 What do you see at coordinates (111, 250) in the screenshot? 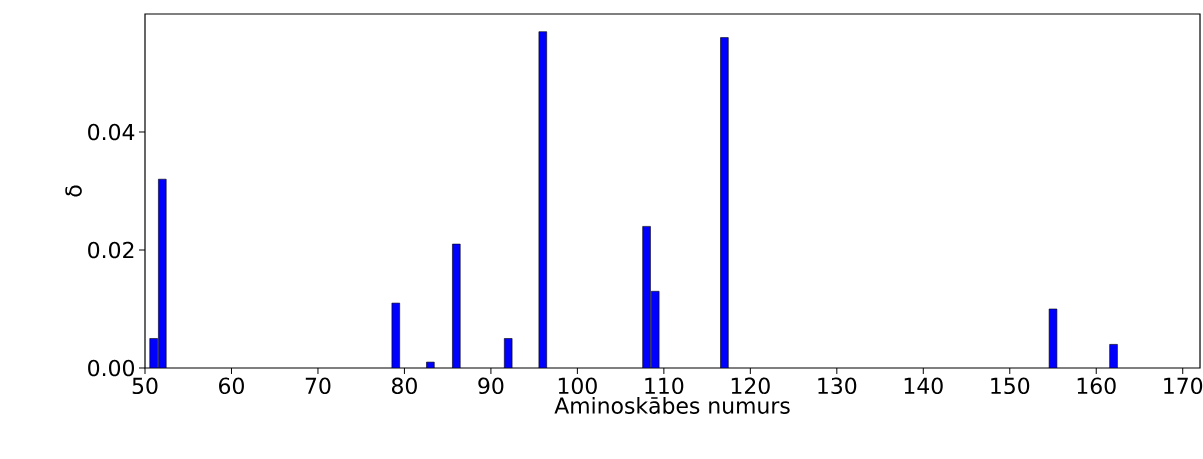
I see `y-tick-label: 0.02` at bounding box center [111, 250].